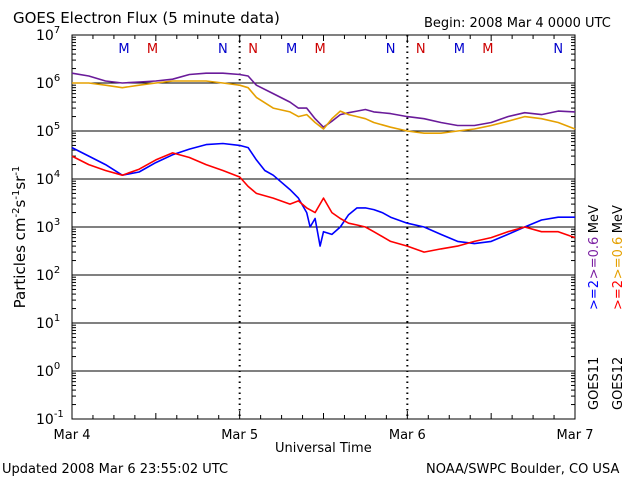 The image size is (640, 480). What do you see at coordinates (575, 435) in the screenshot?
I see `x-tick-label: Mar 7` at bounding box center [575, 435].